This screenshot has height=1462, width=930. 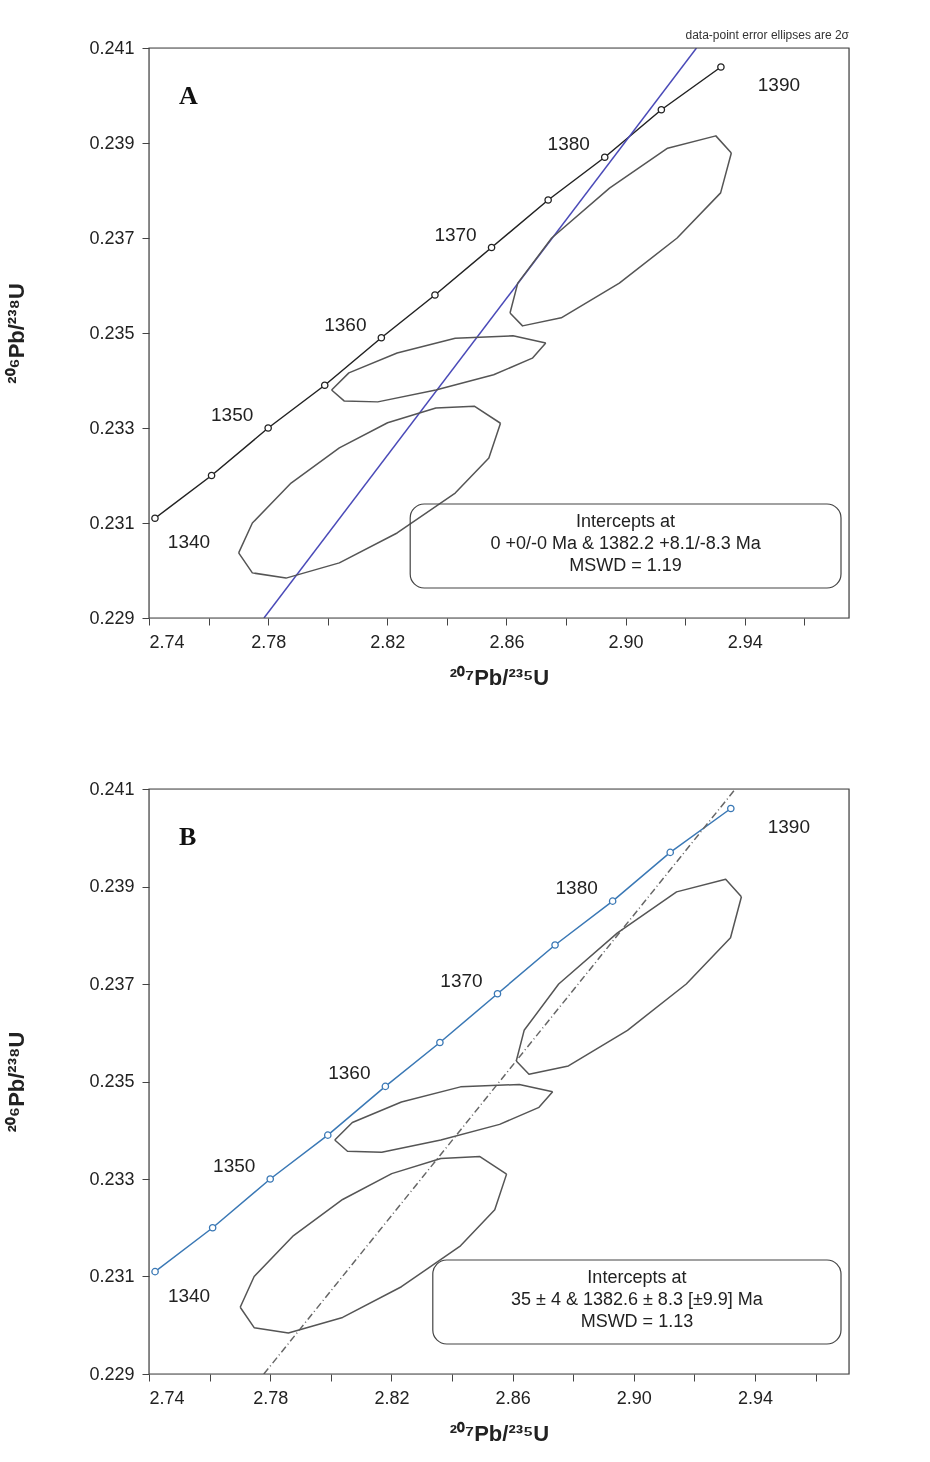 I want to click on annotation: Intercepts at 35 ± 4 & 1382.6 ± 8.3 [±9.9] Ma MSWD = 1.13, so click(x=637, y=1299).